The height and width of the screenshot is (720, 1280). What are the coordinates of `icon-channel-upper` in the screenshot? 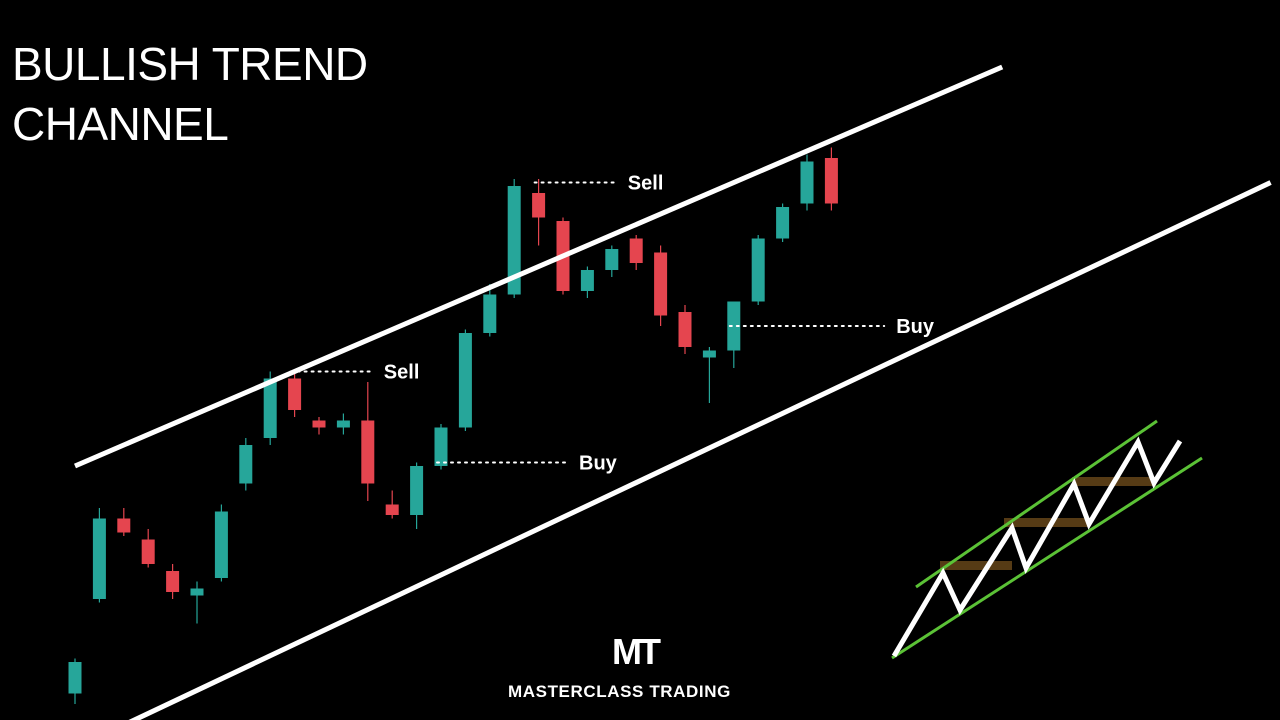 It's located at (1036, 504).